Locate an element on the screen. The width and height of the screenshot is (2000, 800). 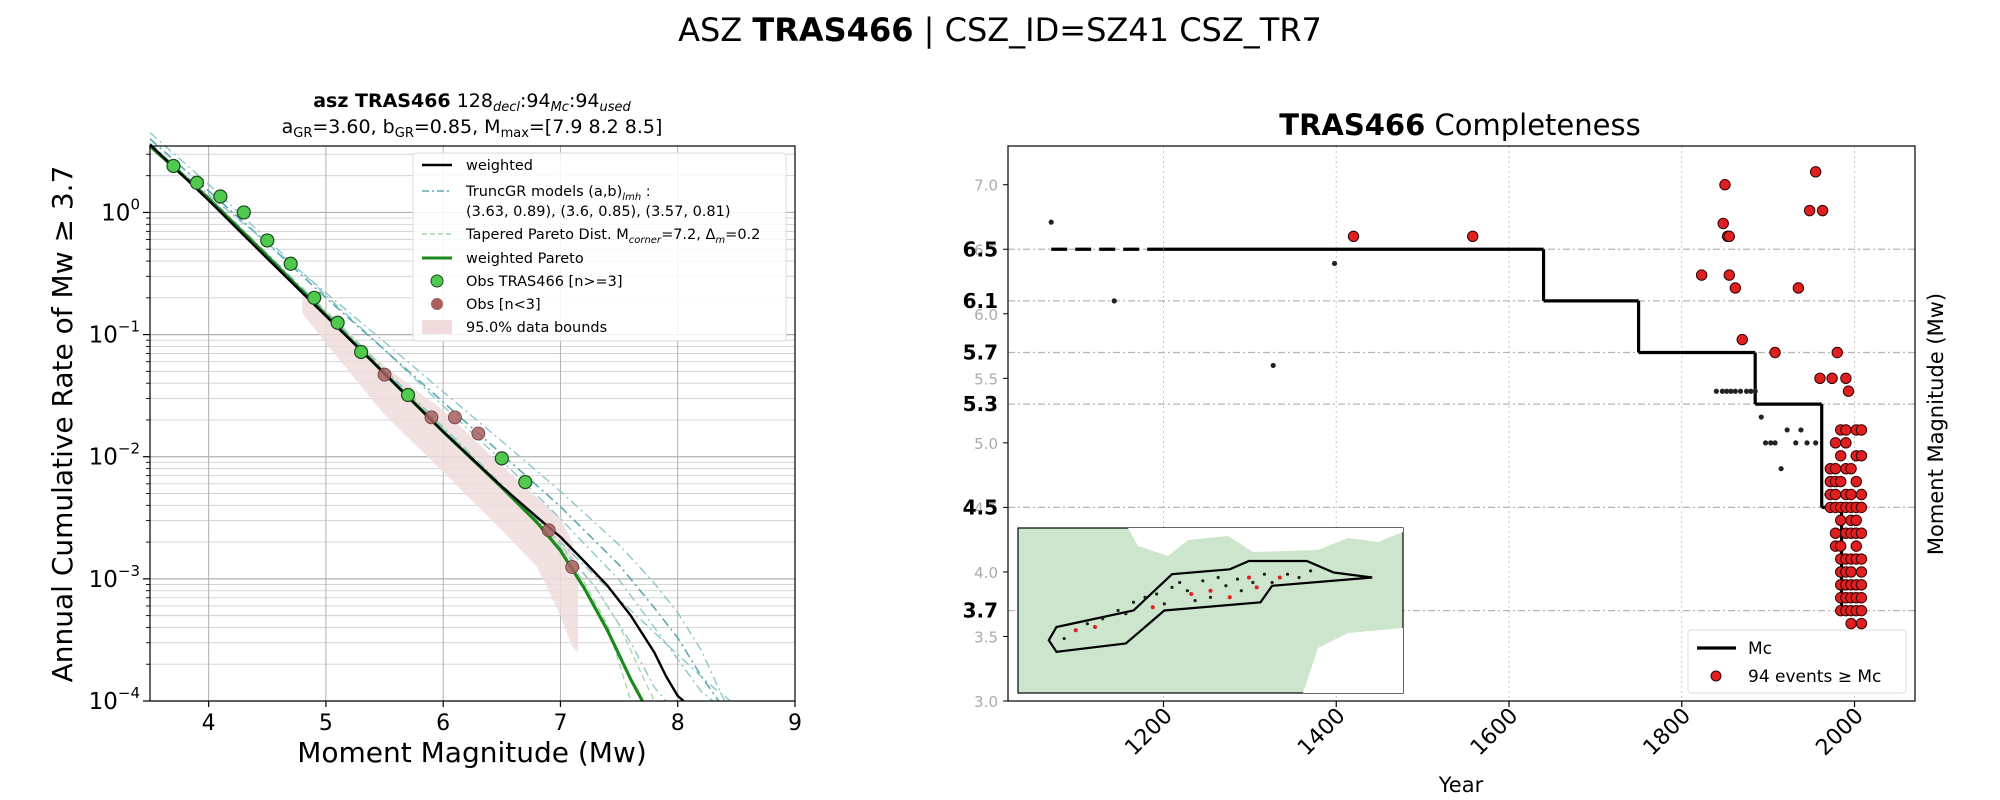
right-legend: Mc 94 events ≥ Mc is located at coordinates (1797, 661).